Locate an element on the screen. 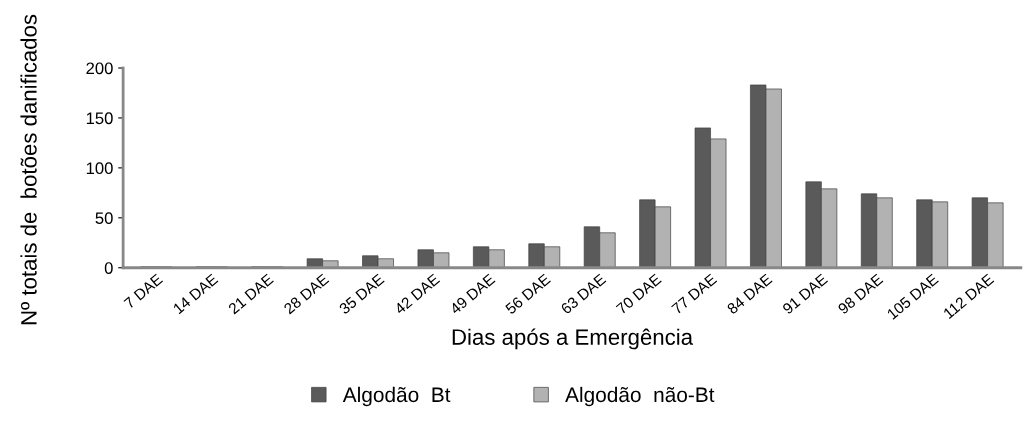 The image size is (1026, 425). y-tick-label: 50 is located at coordinates (104, 218).